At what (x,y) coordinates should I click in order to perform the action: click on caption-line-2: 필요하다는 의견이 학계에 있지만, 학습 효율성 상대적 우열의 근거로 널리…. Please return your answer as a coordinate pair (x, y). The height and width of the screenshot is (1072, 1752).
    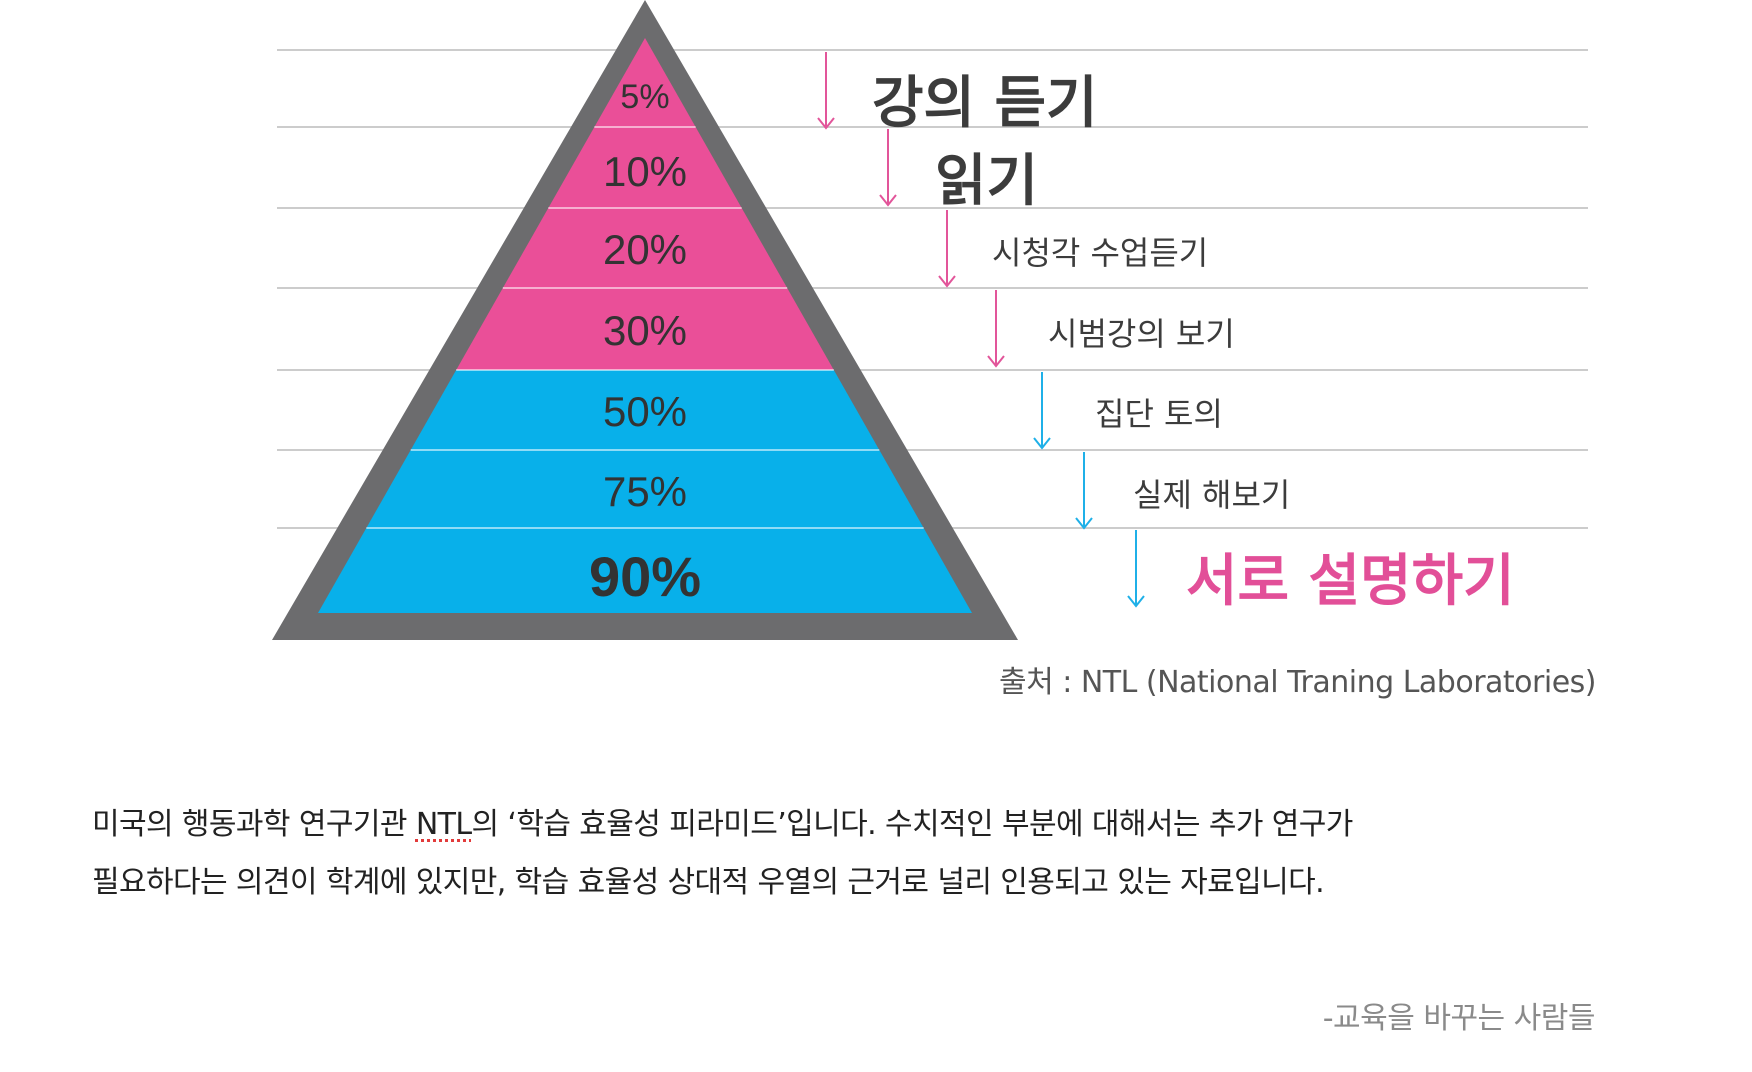
    Looking at the image, I should click on (708, 882).